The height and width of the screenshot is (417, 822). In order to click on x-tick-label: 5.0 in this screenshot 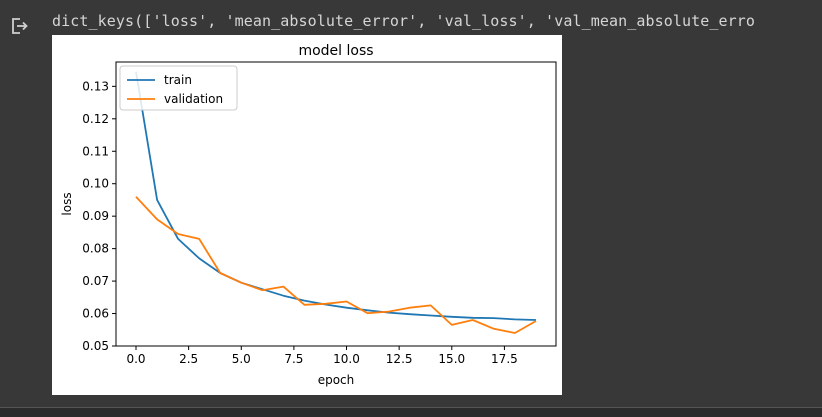, I will do `click(241, 359)`.